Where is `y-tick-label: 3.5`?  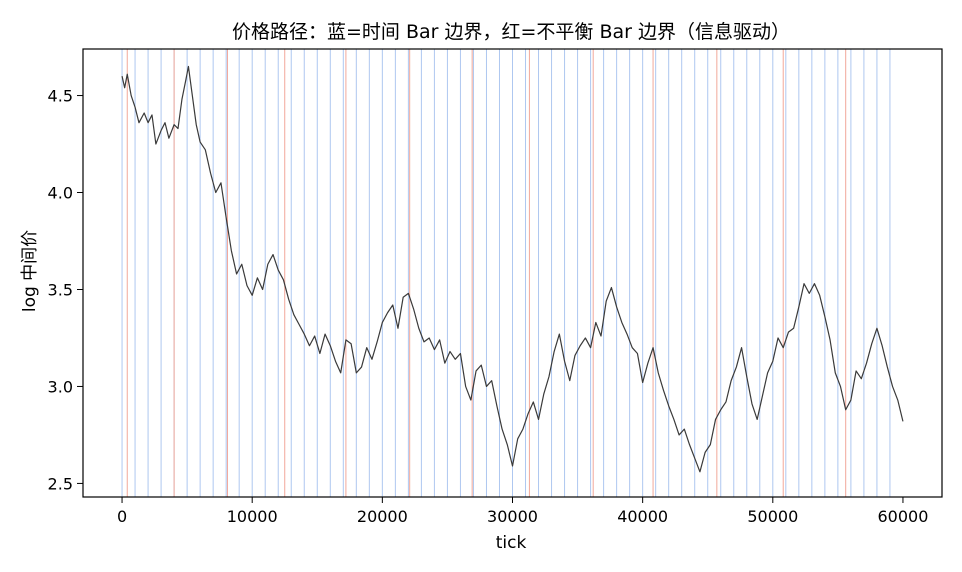 y-tick-label: 3.5 is located at coordinates (60, 289).